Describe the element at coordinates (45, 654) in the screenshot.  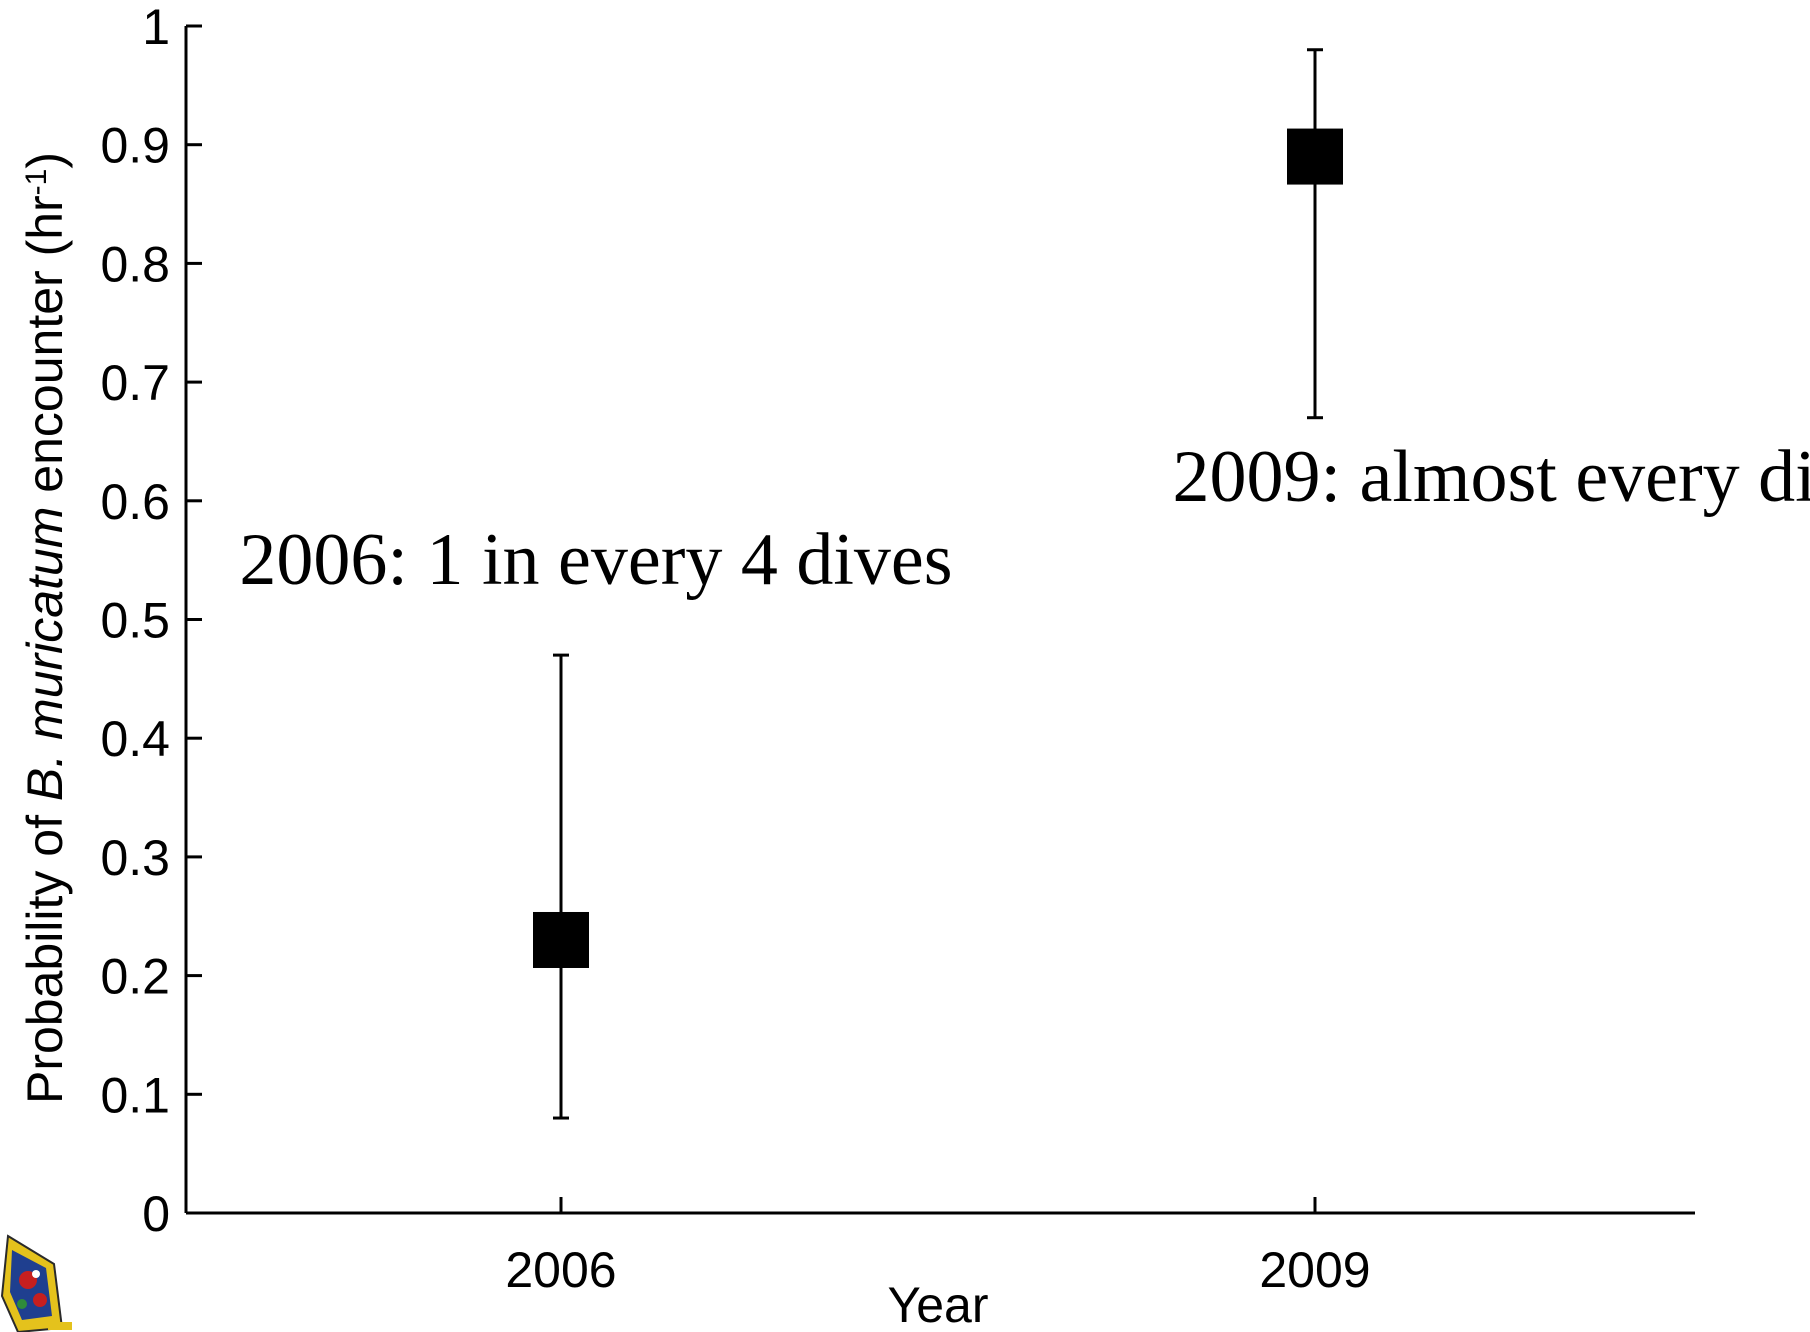
I see `y-axis-title-species: B. muricatum` at that location.